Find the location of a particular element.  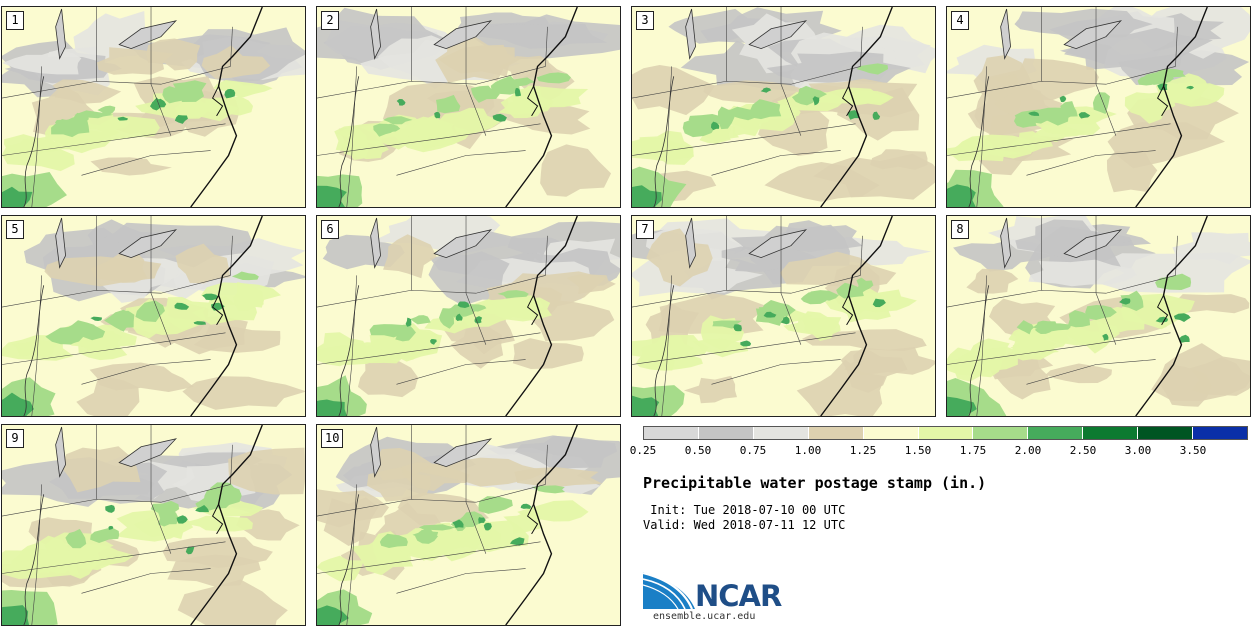

stamp-panel-9: 9 is located at coordinates (153, 525).